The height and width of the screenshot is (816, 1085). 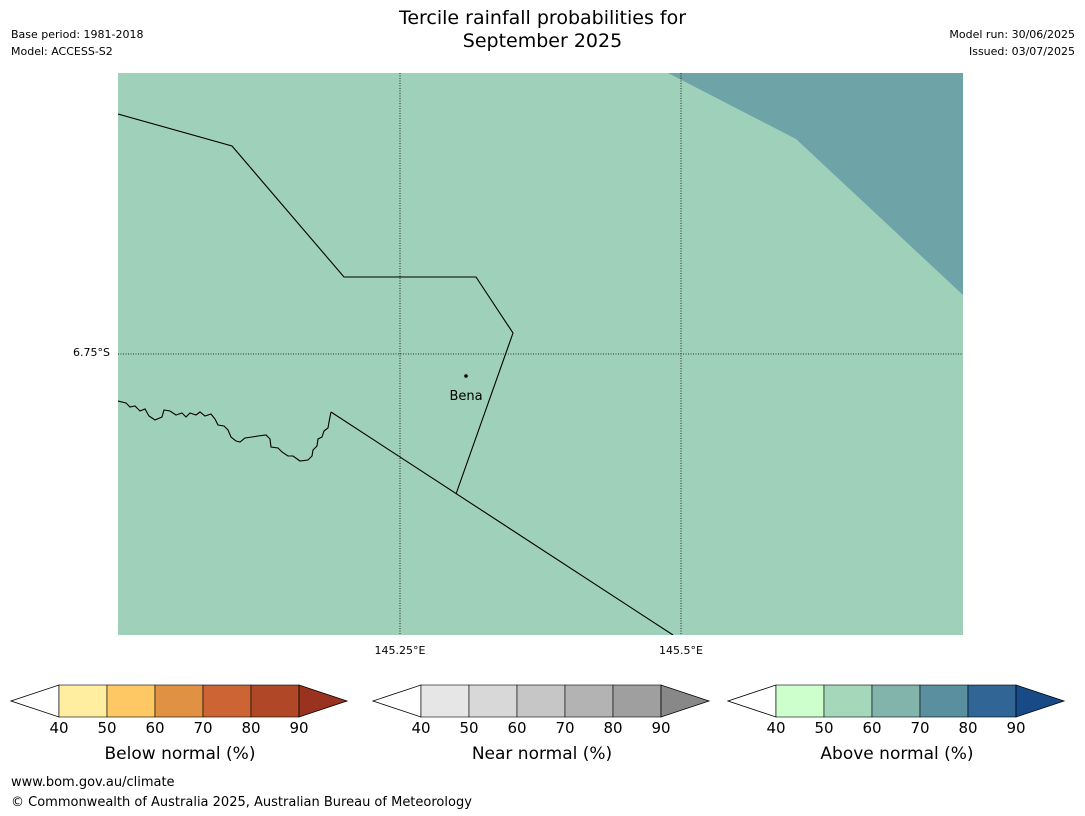 What do you see at coordinates (752, 701) in the screenshot?
I see `colorbar-above-normal-under-arrow` at bounding box center [752, 701].